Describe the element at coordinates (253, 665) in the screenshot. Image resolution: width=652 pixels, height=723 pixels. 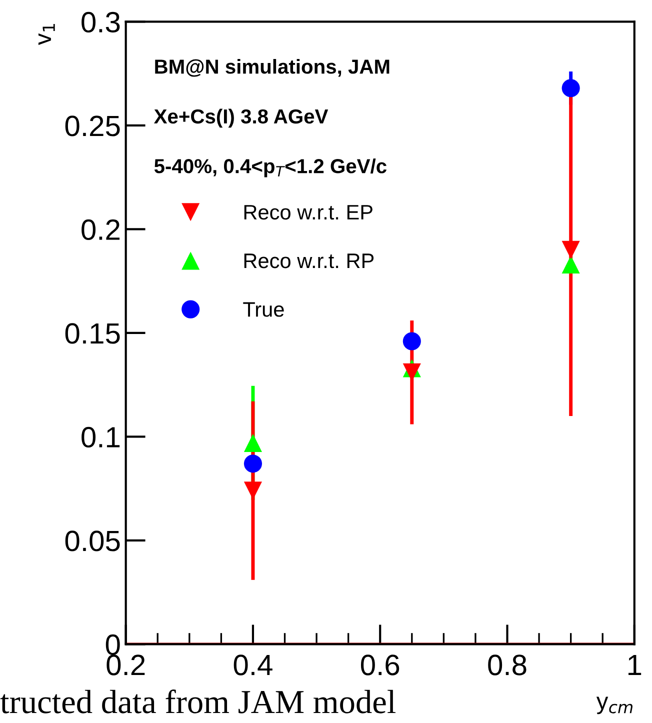
I see `x-tick-label: 0.4` at that location.